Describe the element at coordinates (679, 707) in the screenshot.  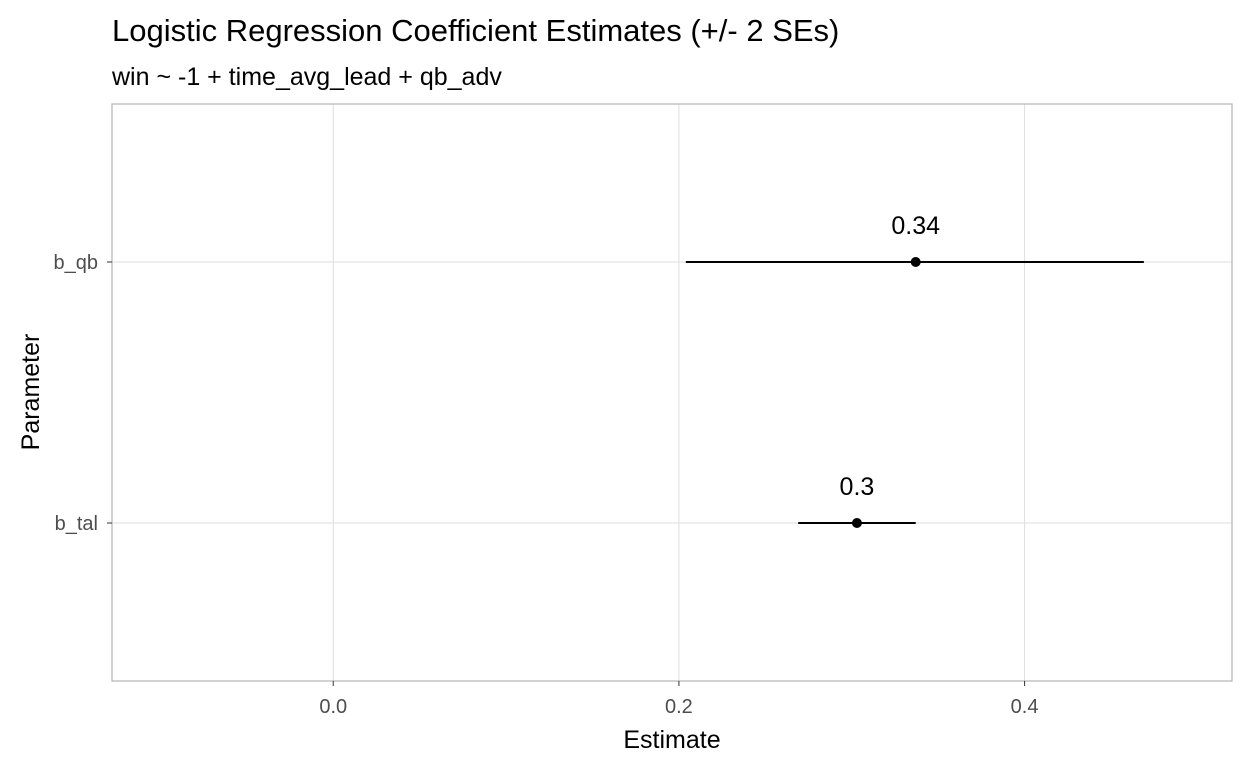
I see `x-tick-label: 0.2` at that location.